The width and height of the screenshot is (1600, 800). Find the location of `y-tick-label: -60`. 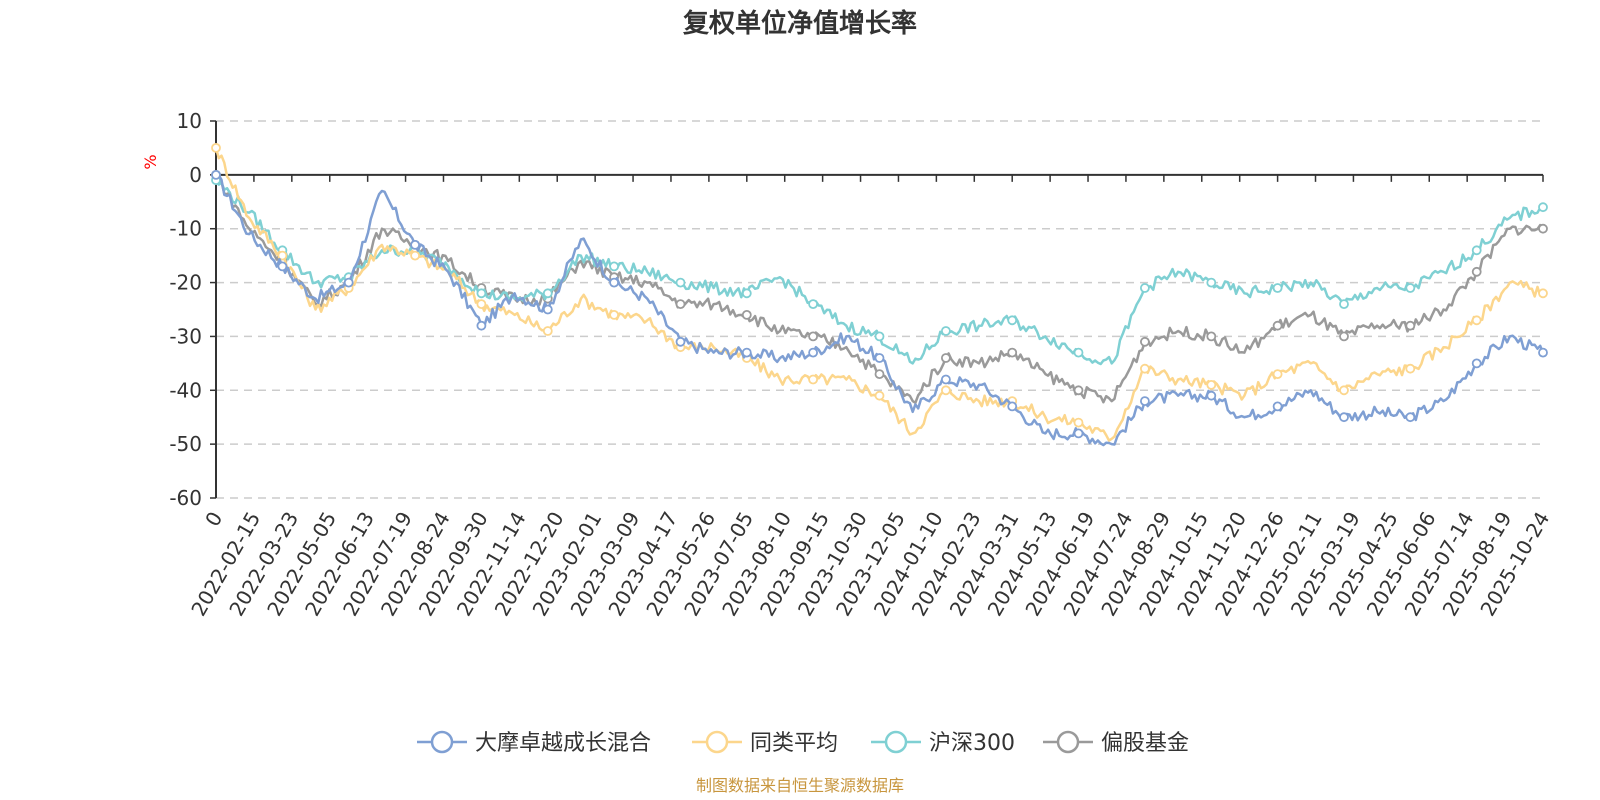

y-tick-label: -60 is located at coordinates (185, 498).